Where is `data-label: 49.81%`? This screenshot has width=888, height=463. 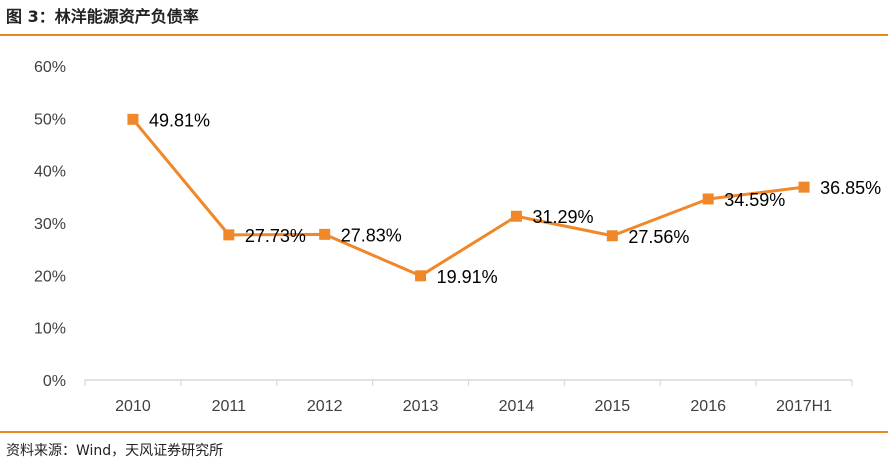 data-label: 49.81% is located at coordinates (179, 120).